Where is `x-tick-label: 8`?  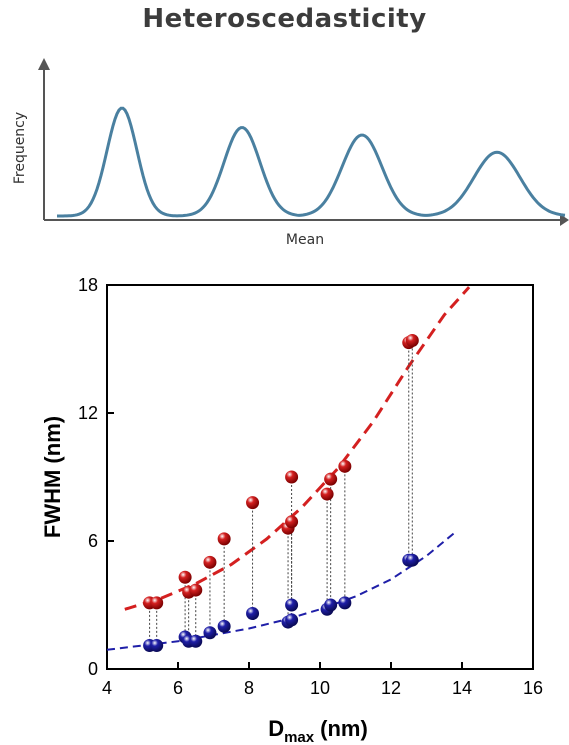 x-tick-label: 8 is located at coordinates (249, 688).